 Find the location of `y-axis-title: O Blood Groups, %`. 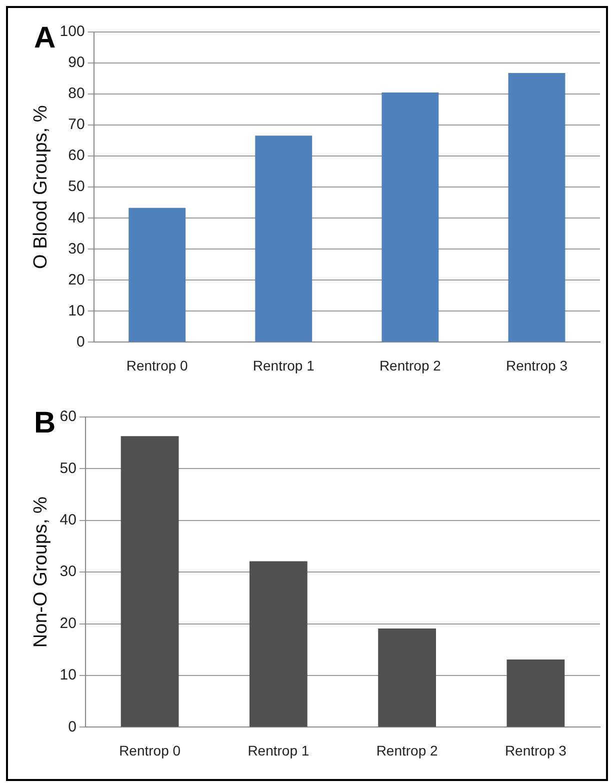

y-axis-title: O Blood Groups, % is located at coordinates (41, 187).